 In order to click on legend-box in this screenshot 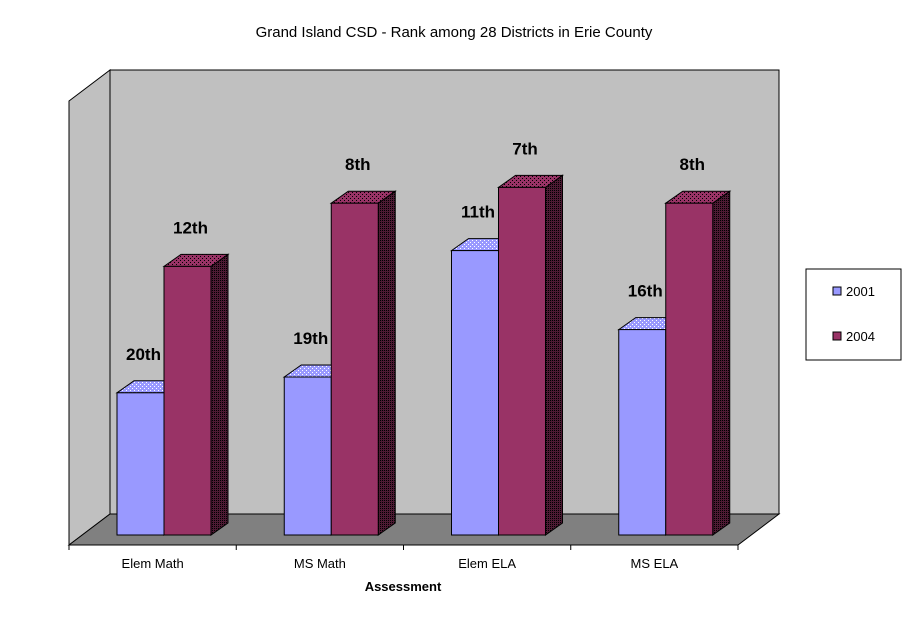, I will do `click(853, 314)`.